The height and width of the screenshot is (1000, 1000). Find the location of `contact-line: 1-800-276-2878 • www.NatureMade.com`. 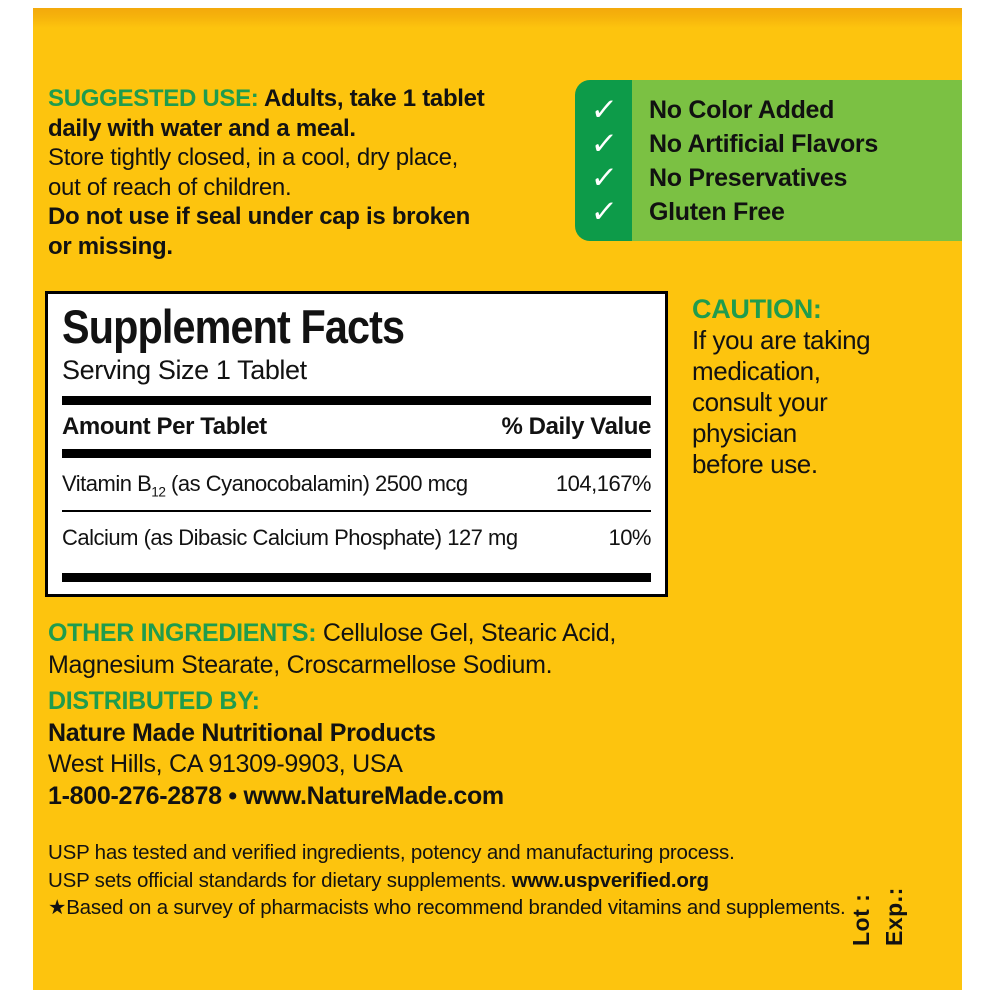

contact-line: 1-800-276-2878 • www.NatureMade.com is located at coordinates (276, 795).